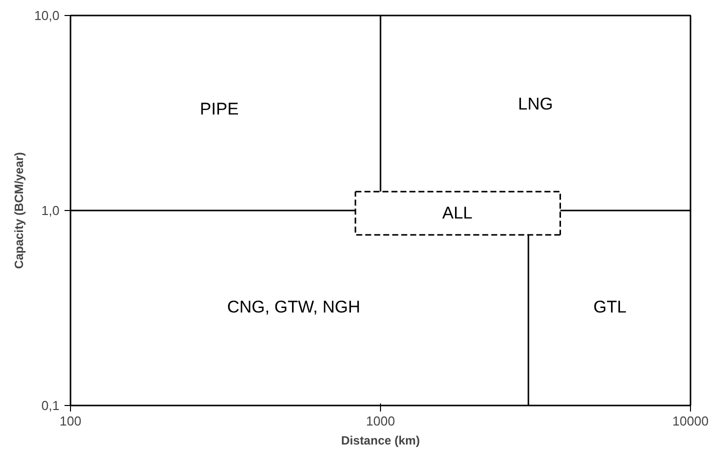 The image size is (721, 455). I want to click on annotation: LNG, so click(535, 104).